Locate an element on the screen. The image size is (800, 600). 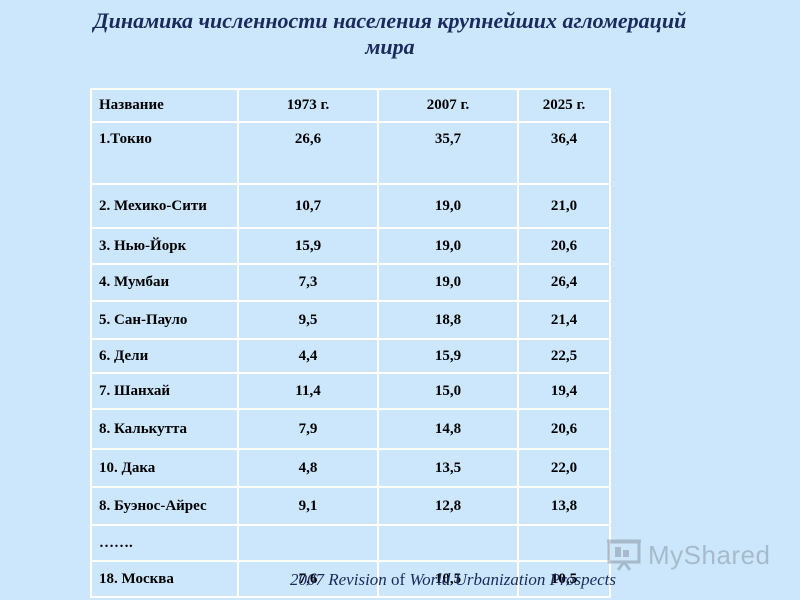
table-row: 7. Шанхай 11,4 15,0 19,4 is located at coordinates (350, 391).